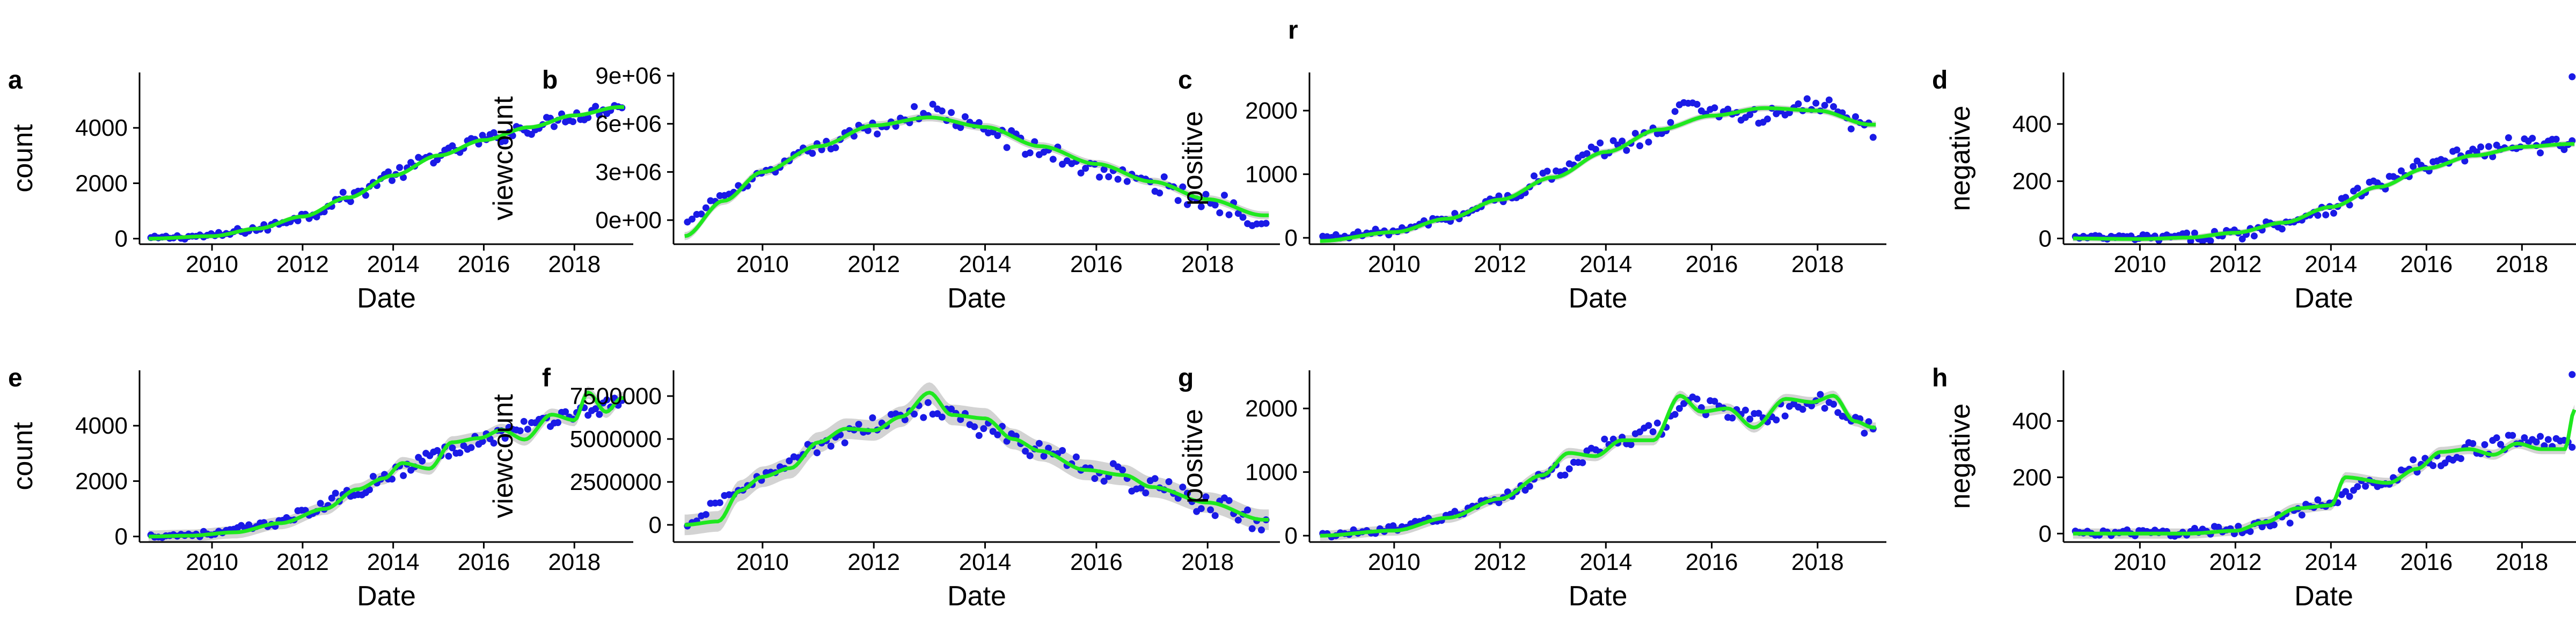 The height and width of the screenshot is (644, 2576). Describe the element at coordinates (2032, 124) in the screenshot. I see `y-tick-label: 400` at that location.